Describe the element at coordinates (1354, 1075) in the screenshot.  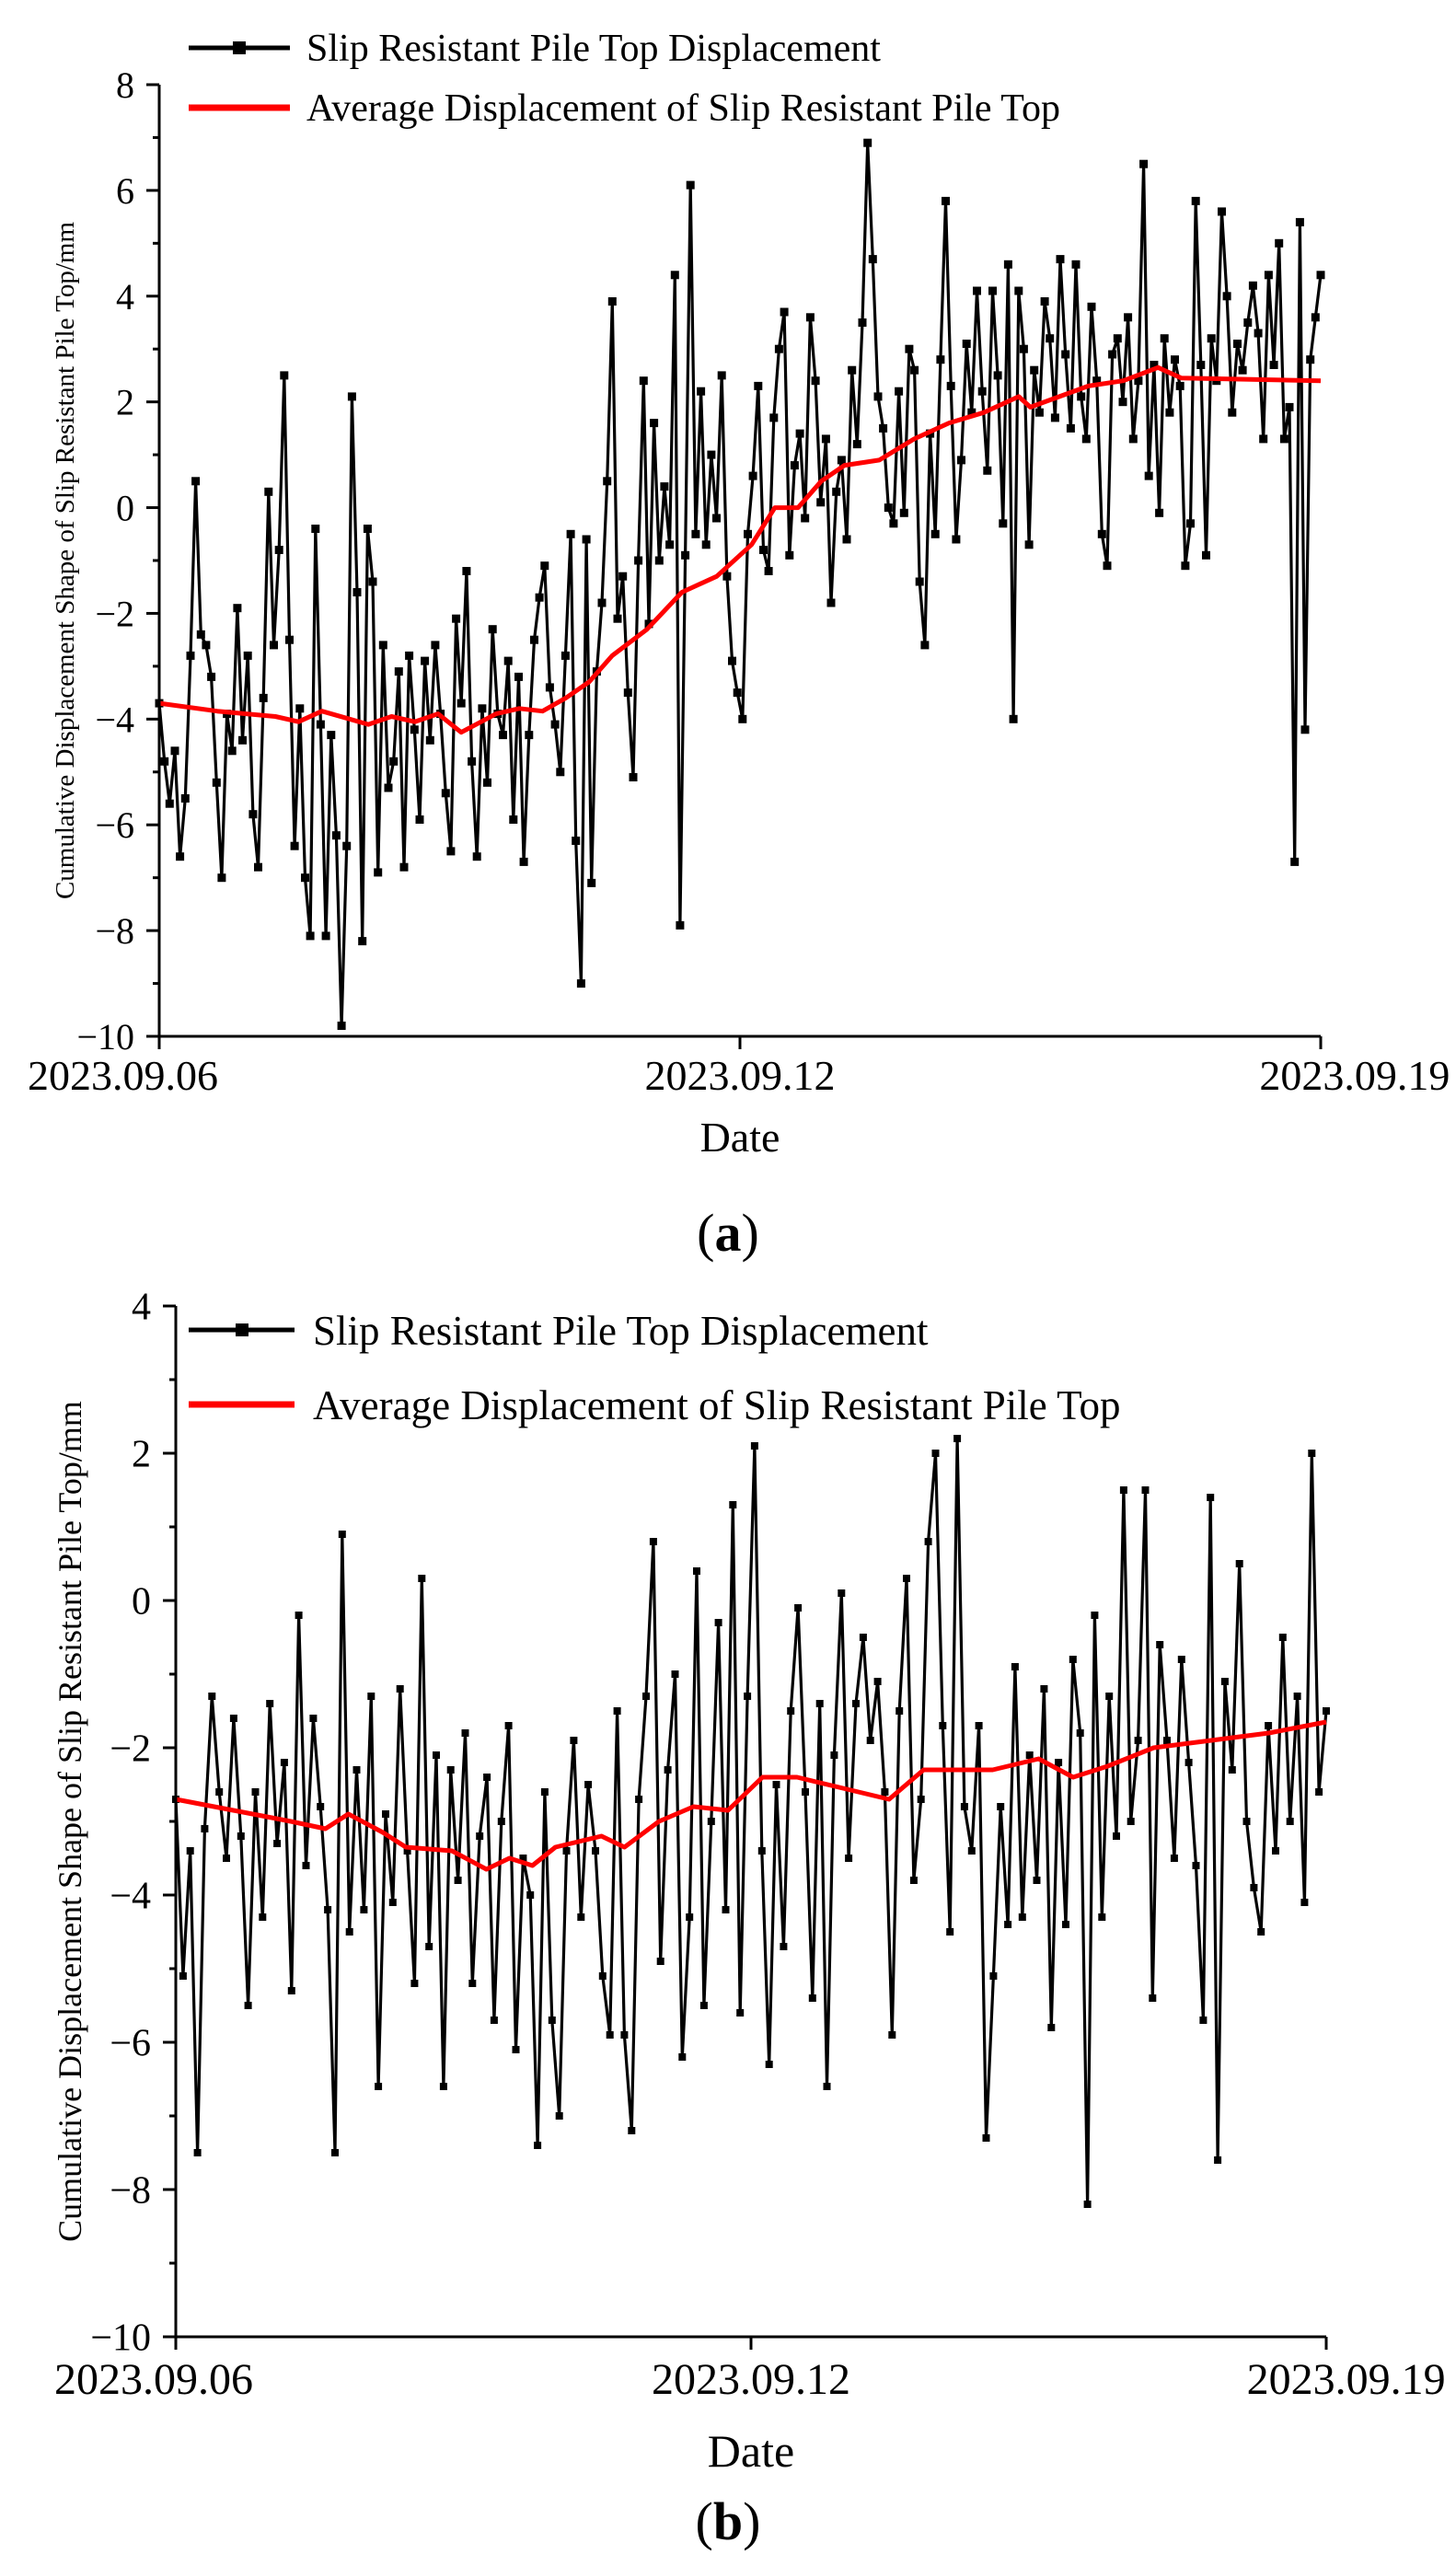
I see `x-tick-label: 2023.09.19` at that location.